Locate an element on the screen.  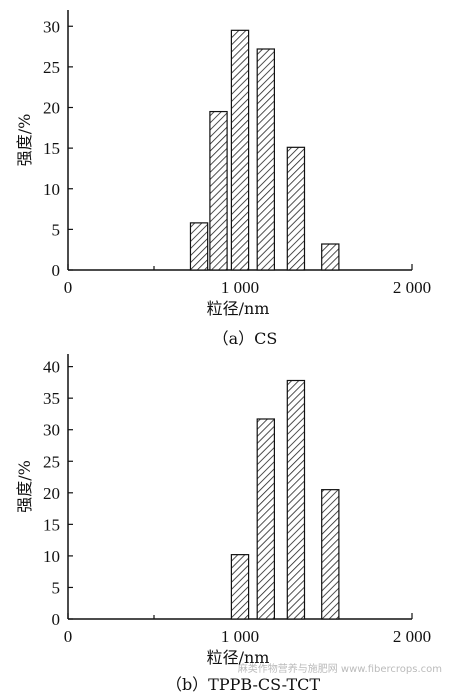
x-axis-label-b: 粒径/nm is located at coordinates (238, 657).